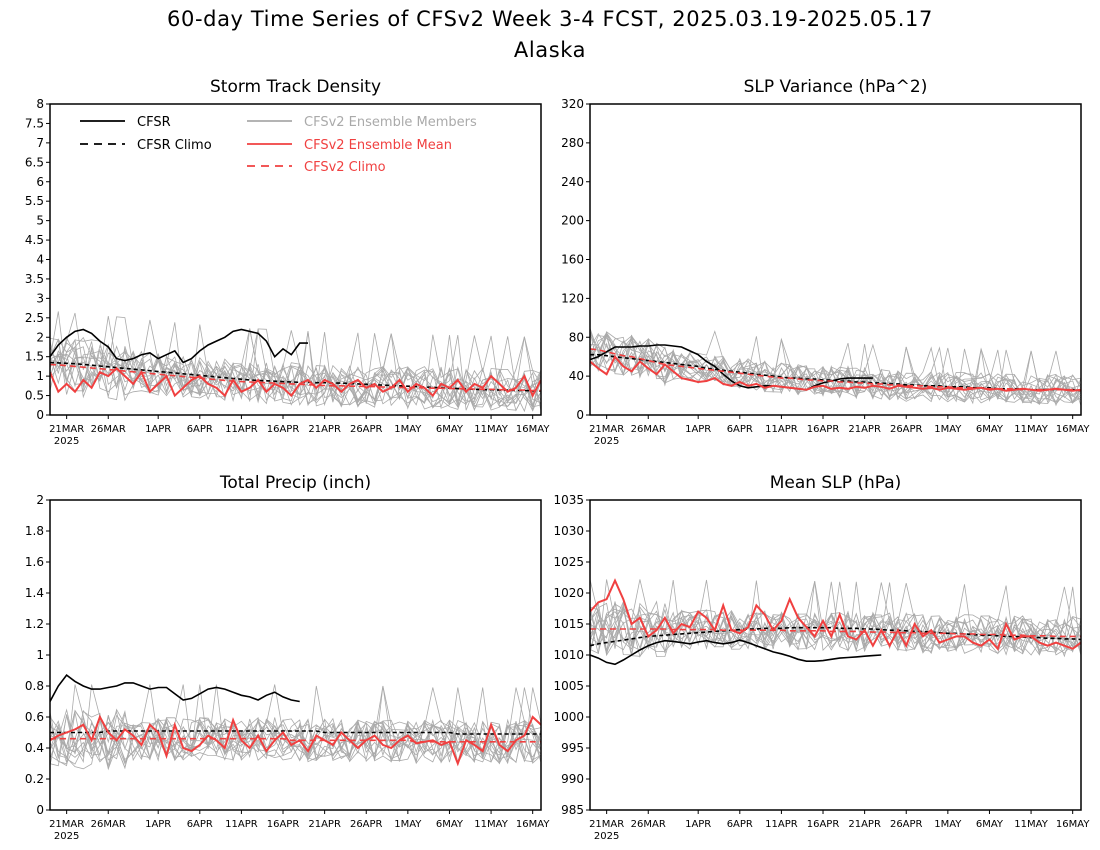  I want to click on series-line-cfsr-climo, so click(835, 372).